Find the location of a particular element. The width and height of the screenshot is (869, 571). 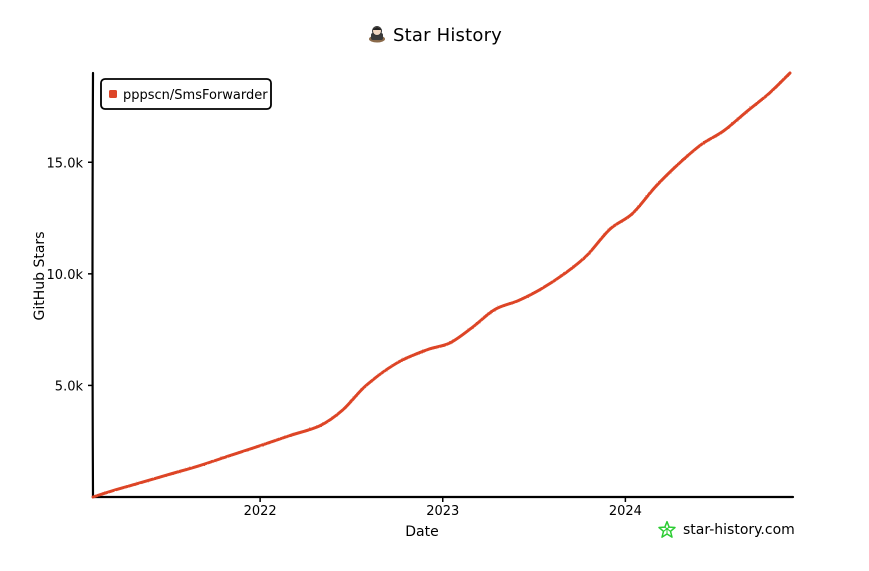

x-axis-line is located at coordinates (443, 497).